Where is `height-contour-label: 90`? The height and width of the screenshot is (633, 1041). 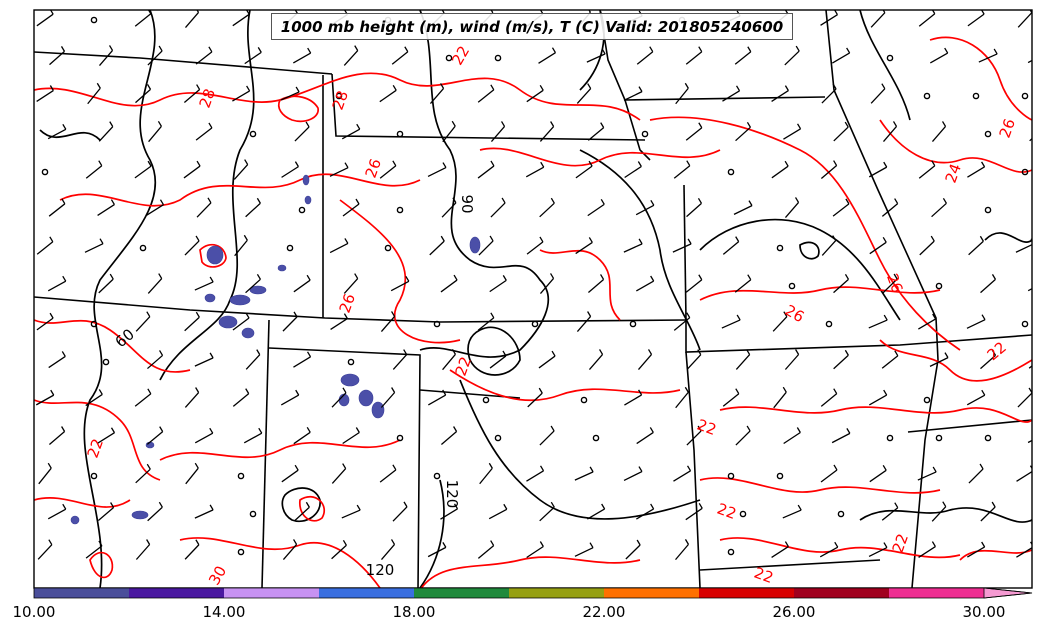
height-contour-label: 90 is located at coordinates (467, 203).